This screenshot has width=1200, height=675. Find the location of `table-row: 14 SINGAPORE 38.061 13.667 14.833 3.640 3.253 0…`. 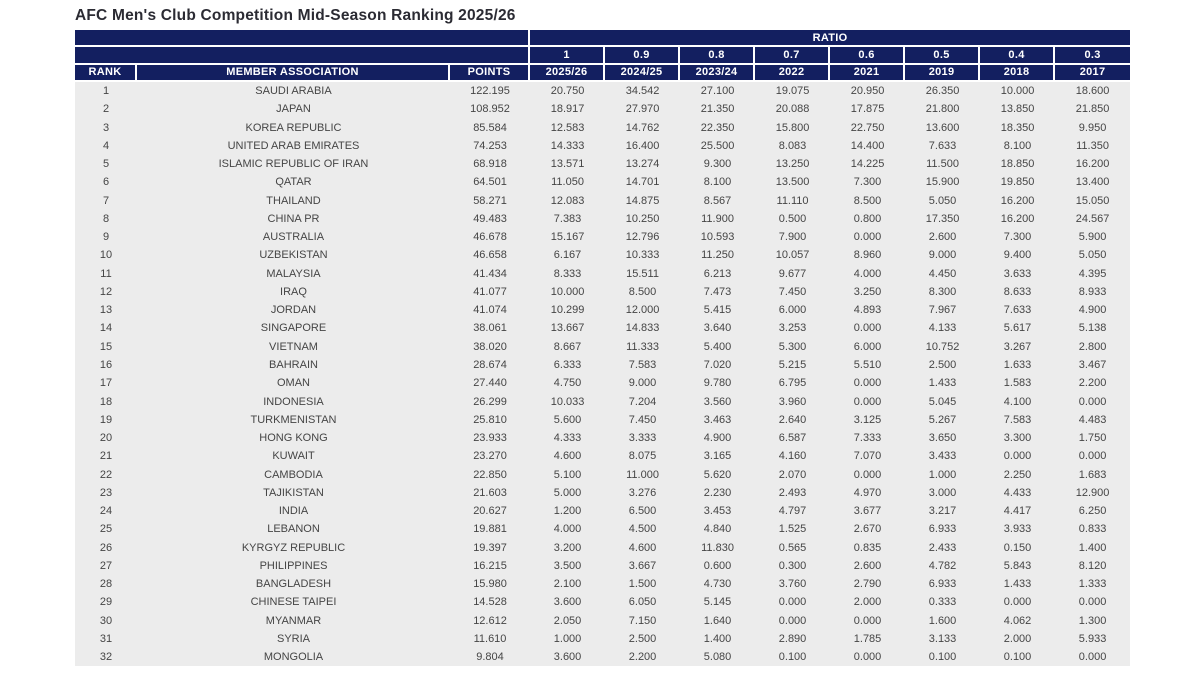

table-row: 14 SINGAPORE 38.061 13.667 14.833 3.640 3.253 0… is located at coordinates (603, 328).